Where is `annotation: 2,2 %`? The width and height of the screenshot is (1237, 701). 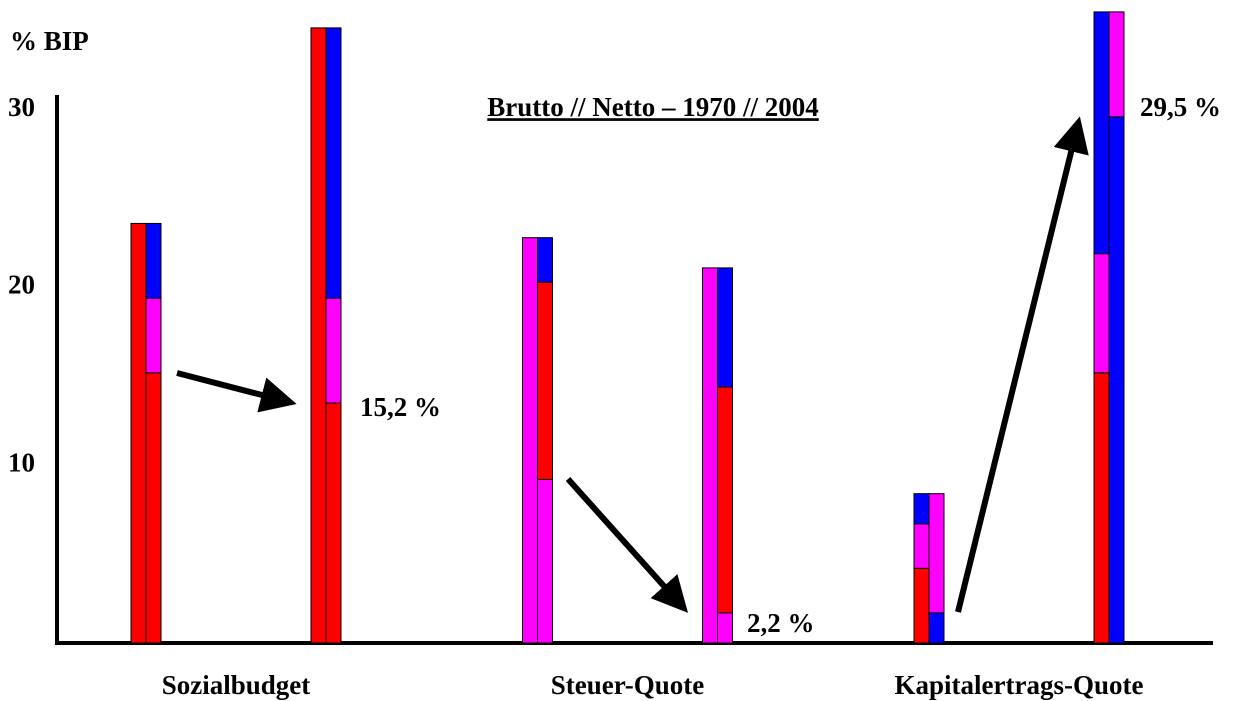 annotation: 2,2 % is located at coordinates (781, 623).